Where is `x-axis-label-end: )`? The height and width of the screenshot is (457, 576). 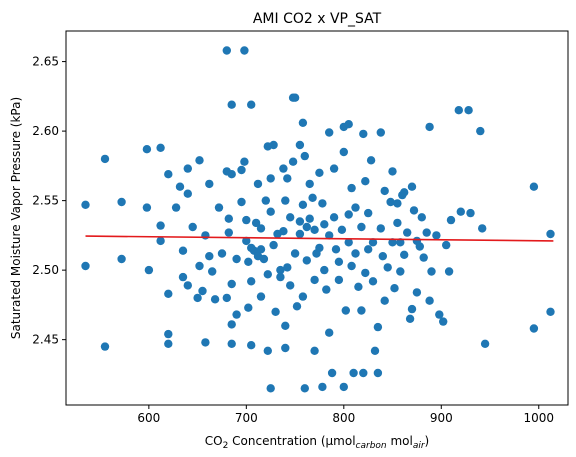 x-axis-label-end: ) is located at coordinates (427, 441).